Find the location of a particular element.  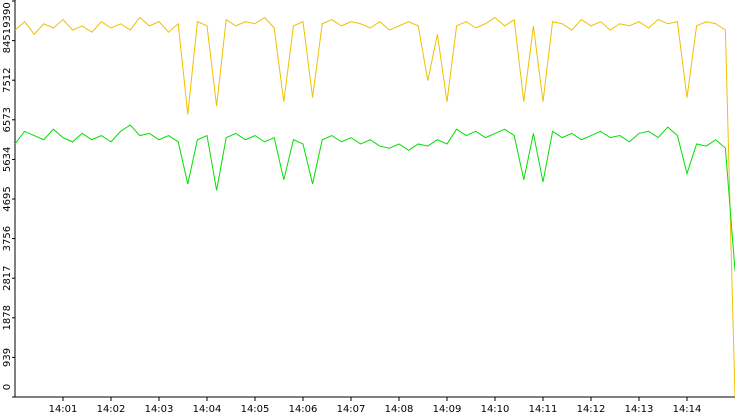

y-tick-label: 3756 is located at coordinates (7, 238).